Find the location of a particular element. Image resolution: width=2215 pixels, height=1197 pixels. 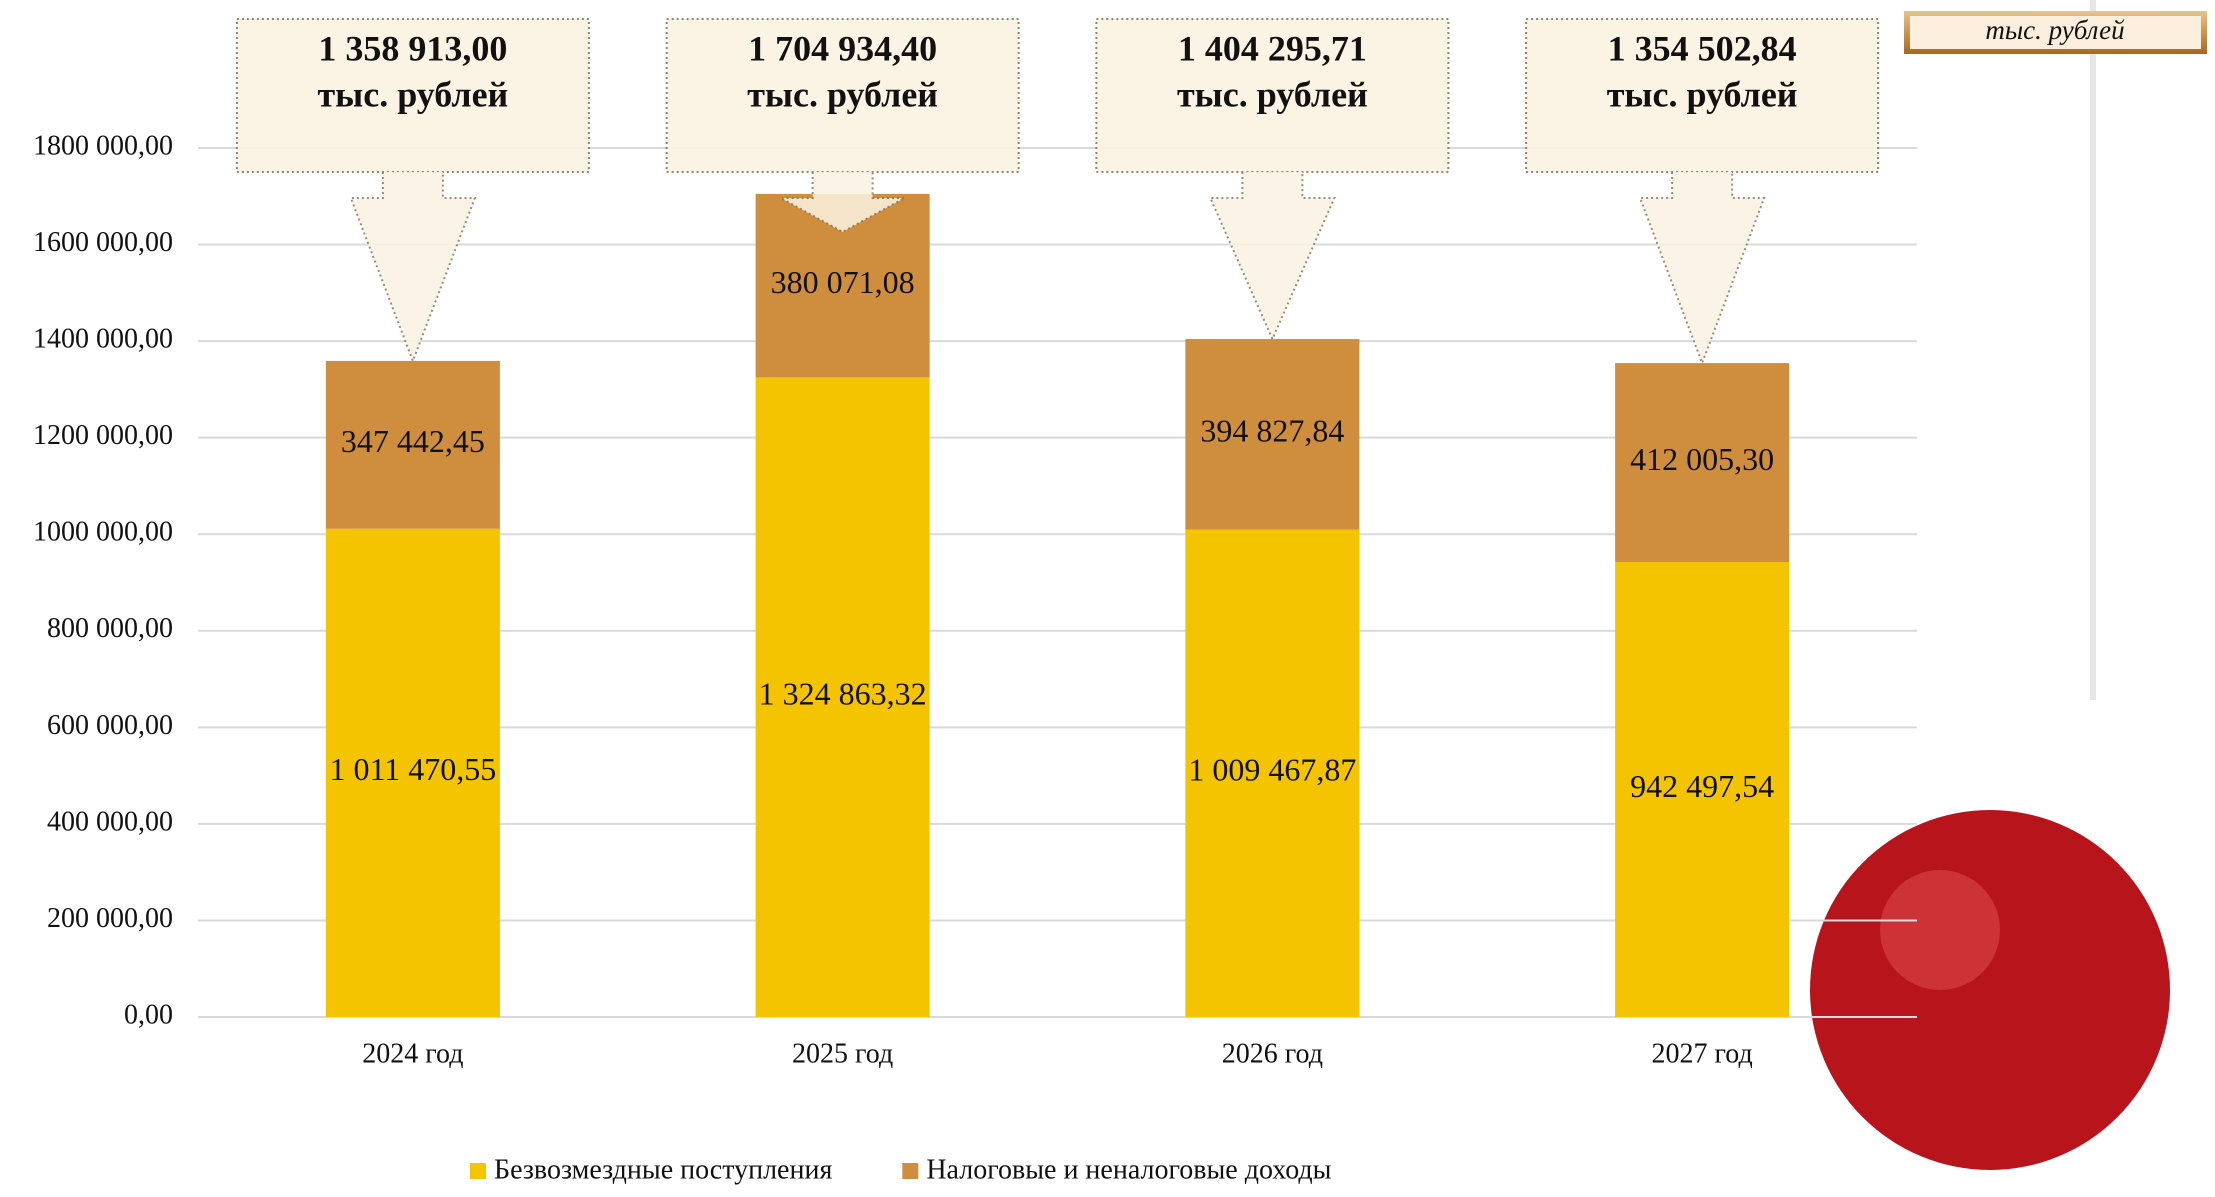

ornament-highlight is located at coordinates (1940, 930).